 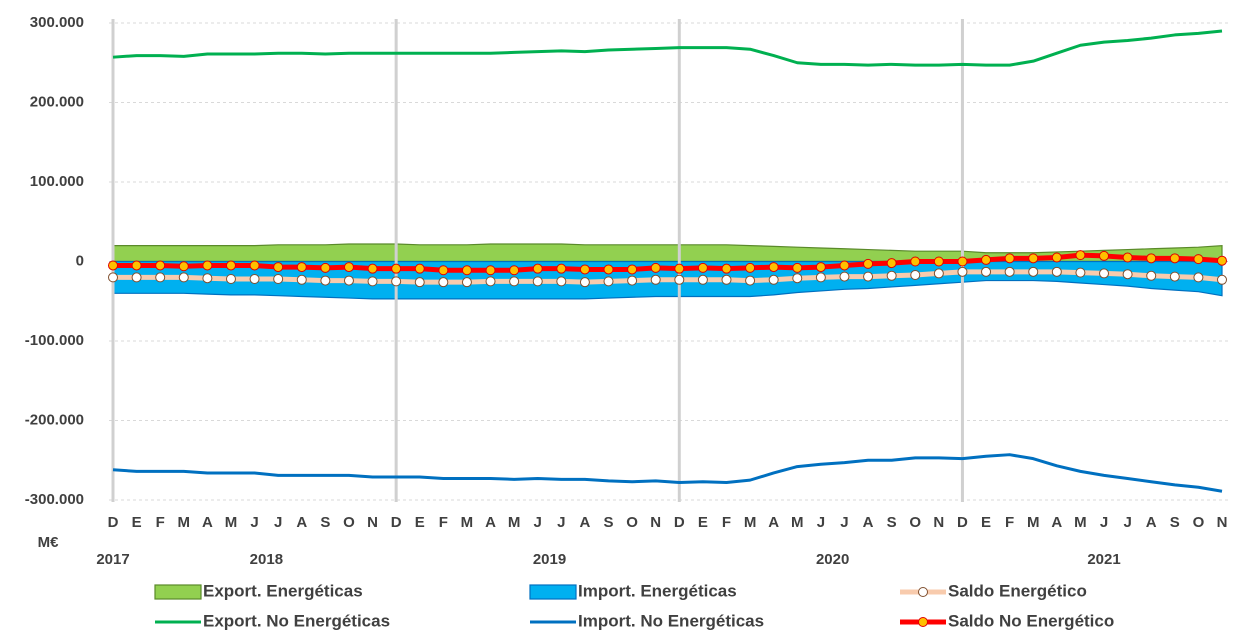 I want to click on y-tick-label: -200.000, so click(x=54, y=419).